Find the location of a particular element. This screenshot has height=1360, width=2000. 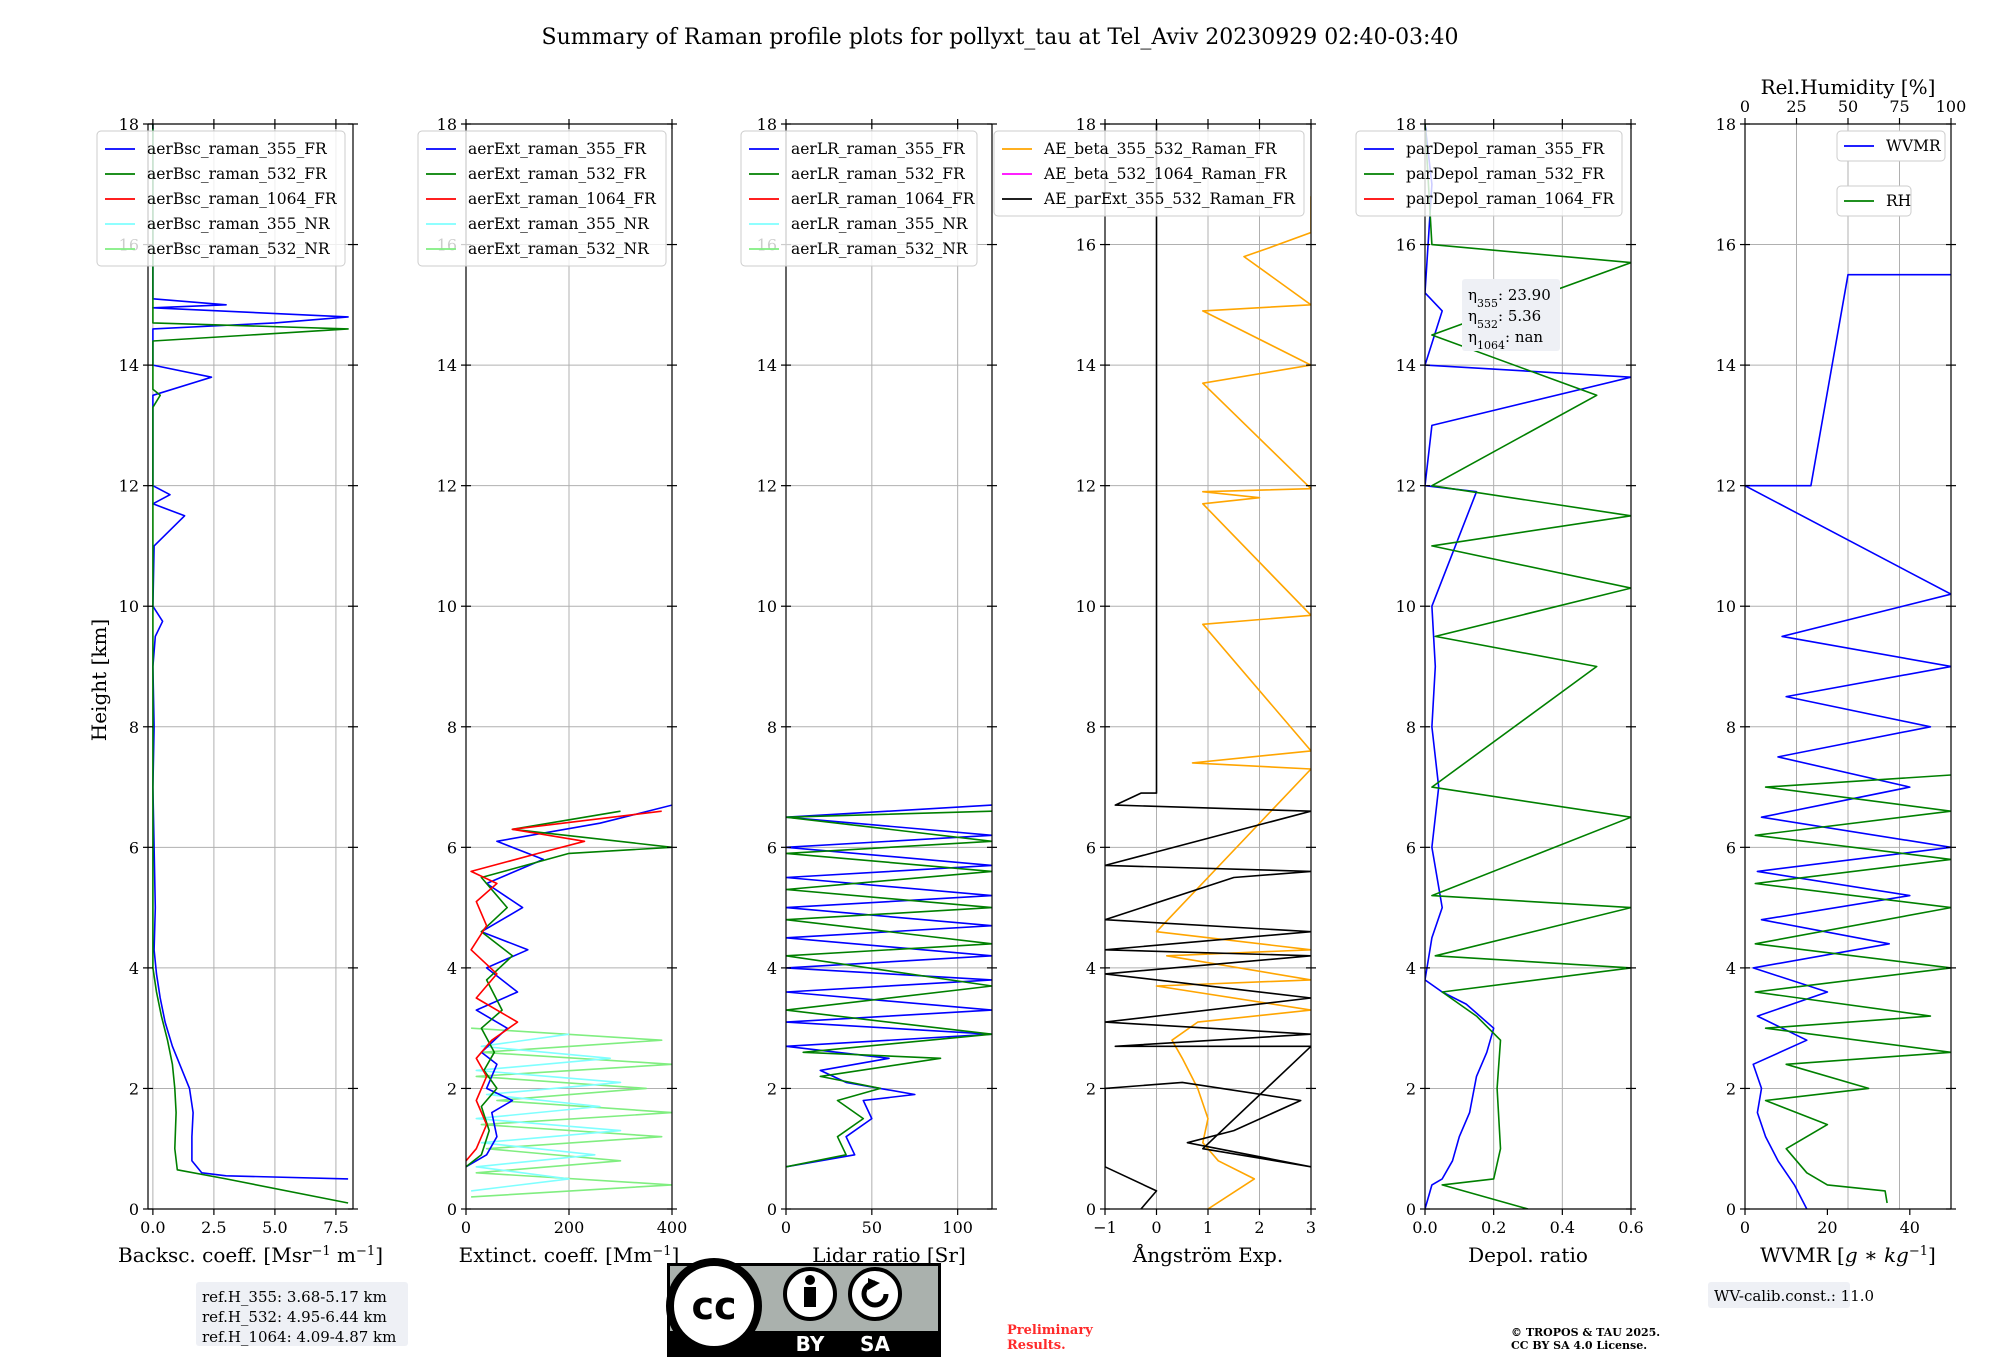

refh-1064: ref.H_1064: 4.09-4.87 km is located at coordinates (299, 1337).